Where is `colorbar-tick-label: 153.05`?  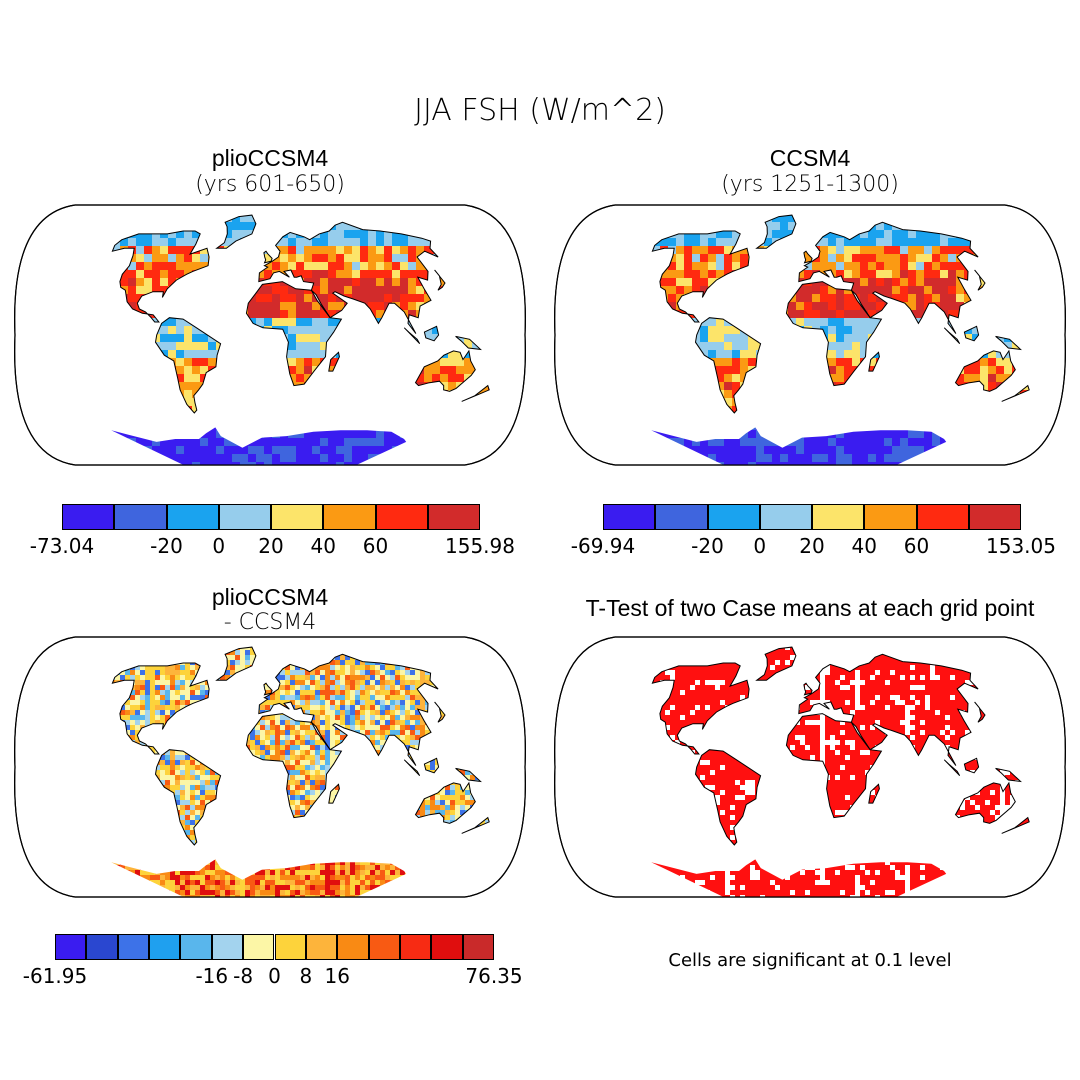
colorbar-tick-label: 153.05 is located at coordinates (1021, 546).